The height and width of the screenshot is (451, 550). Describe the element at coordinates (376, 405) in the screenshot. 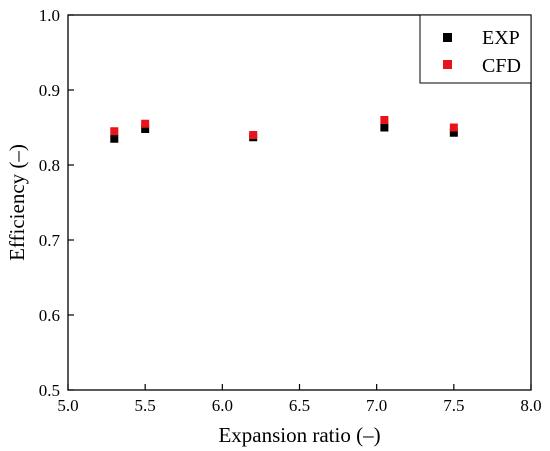

I see `x-tick-label: 7.0` at that location.